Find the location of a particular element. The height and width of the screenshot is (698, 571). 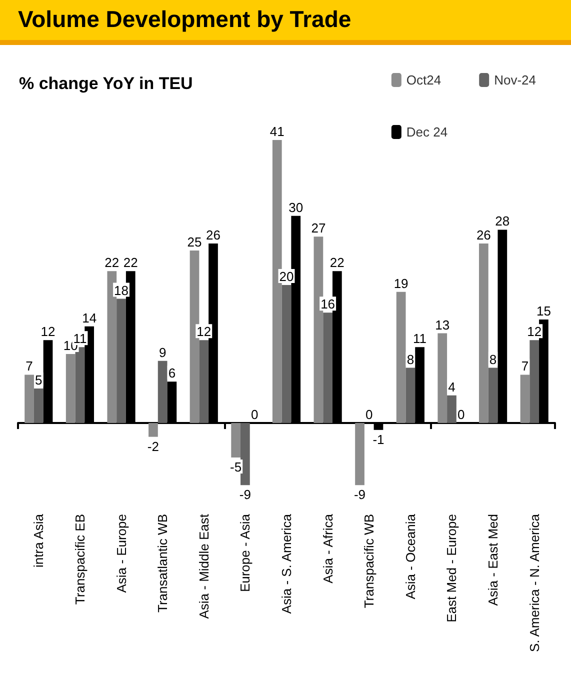

x-tick-label: S. America - N. America is located at coordinates (534, 582).